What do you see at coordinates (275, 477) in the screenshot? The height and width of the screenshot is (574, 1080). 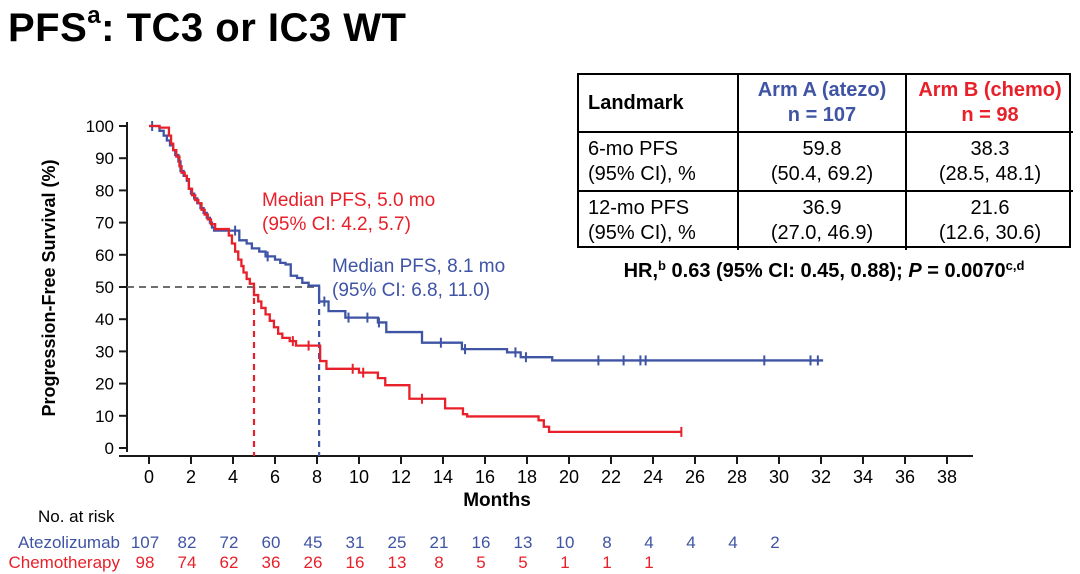 I see `x-tick-label: 6` at bounding box center [275, 477].